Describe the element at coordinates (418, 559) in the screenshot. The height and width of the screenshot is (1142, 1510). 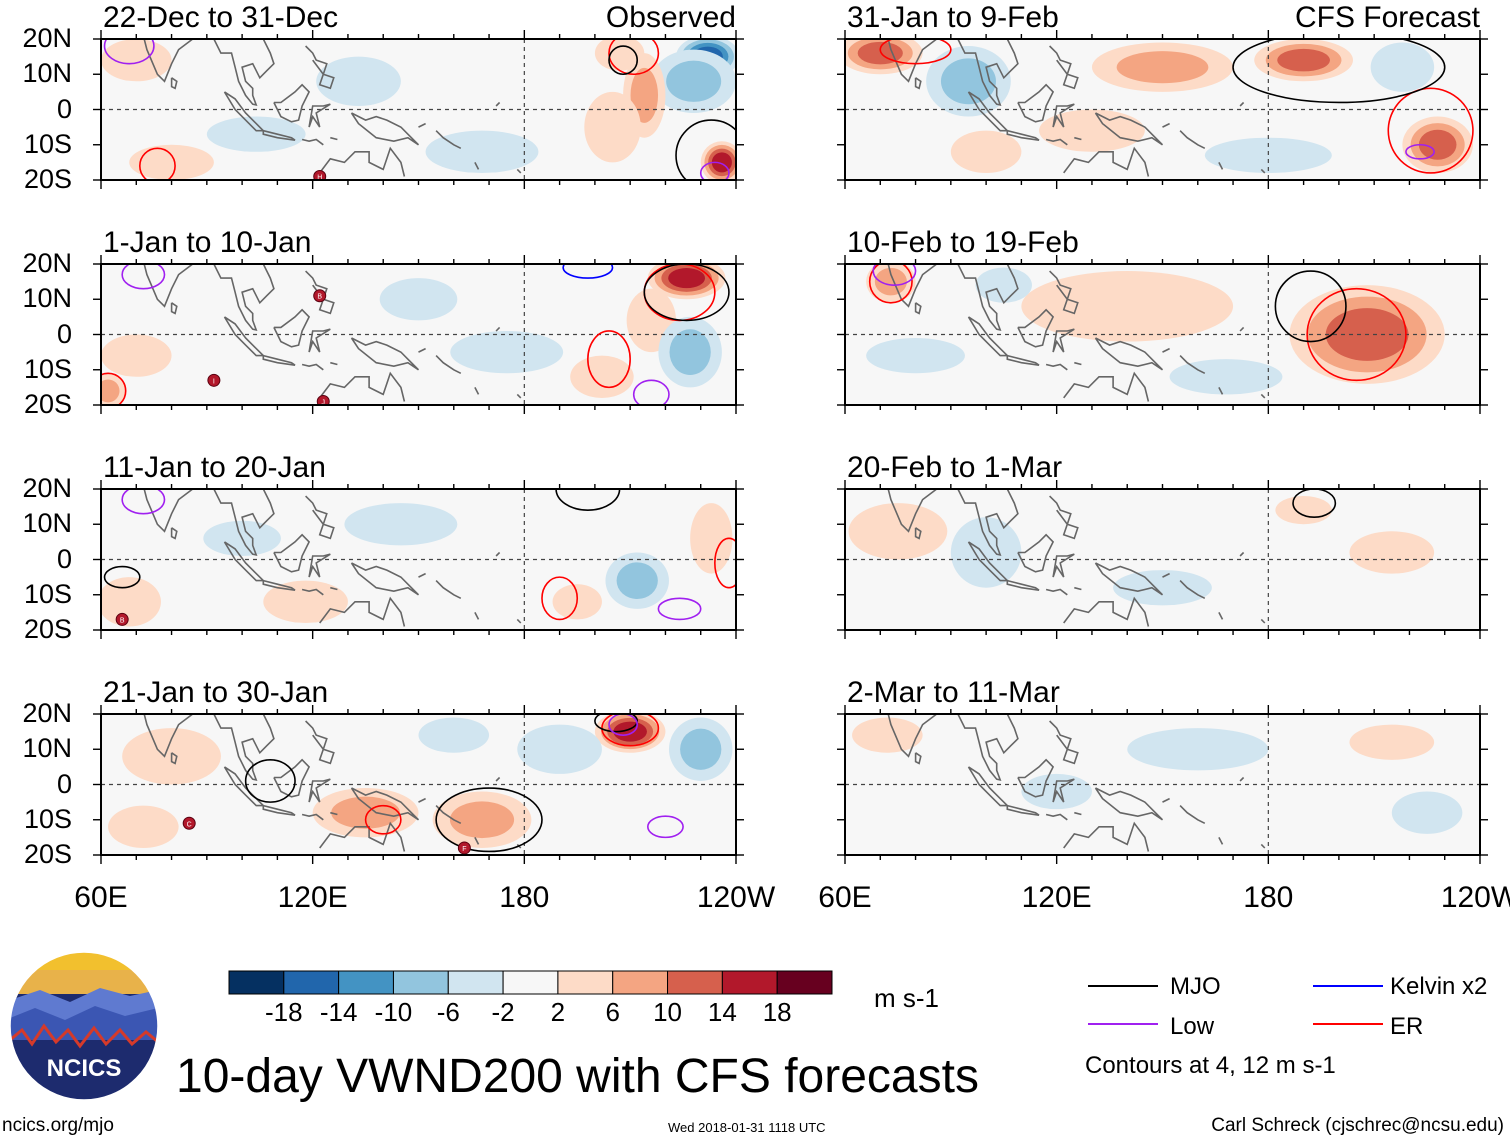
I see `map-panel: B` at that location.